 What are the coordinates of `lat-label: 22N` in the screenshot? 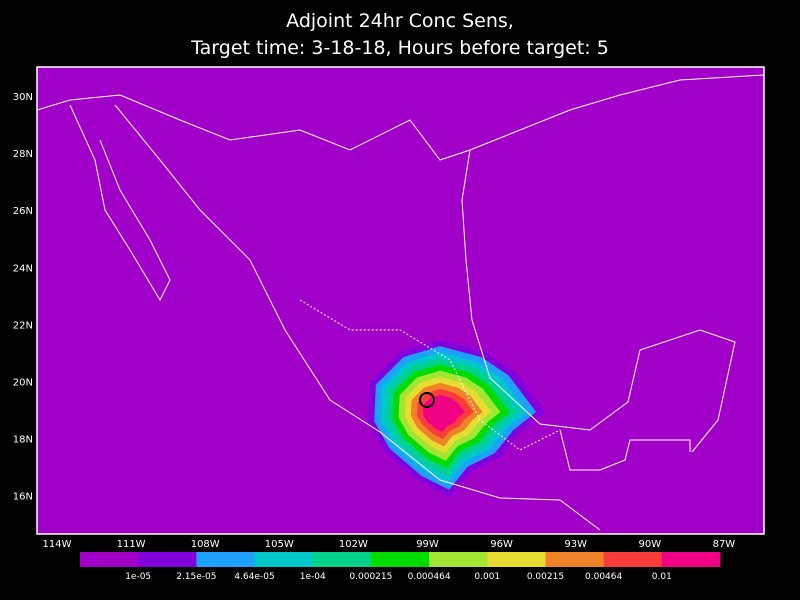 It's located at (23, 325).